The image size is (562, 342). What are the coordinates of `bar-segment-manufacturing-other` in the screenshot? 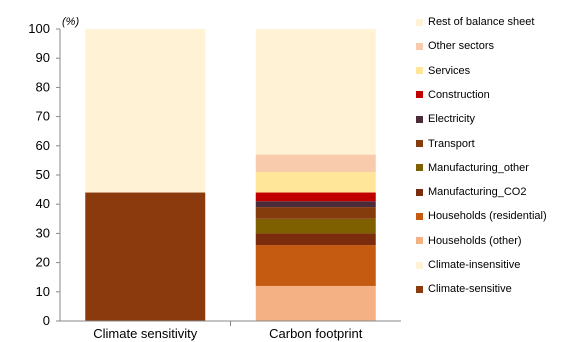 It's located at (315, 226).